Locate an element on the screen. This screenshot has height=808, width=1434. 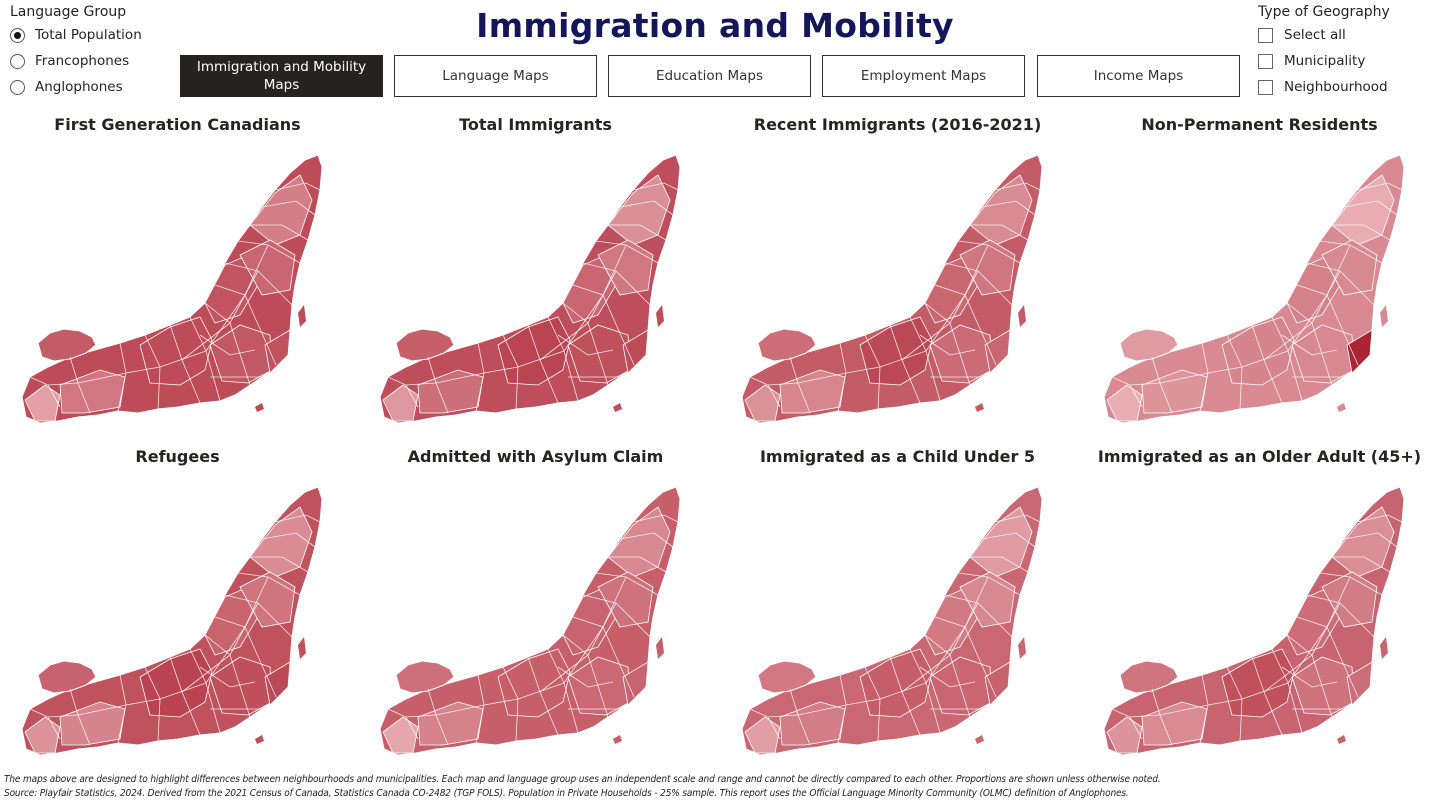
radio-francophones: Francophones is located at coordinates (95, 61).